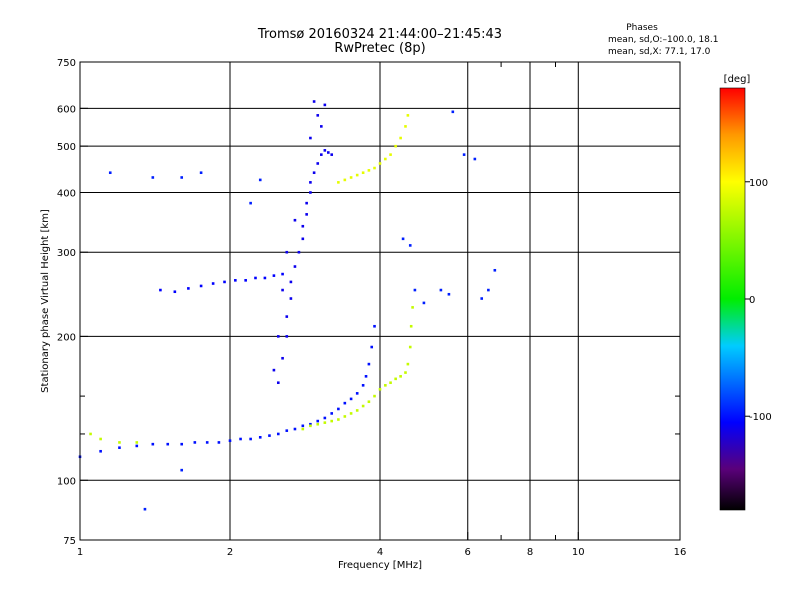 This screenshot has height=600, width=800. Describe the element at coordinates (45, 301) in the screenshot. I see `y-axis-label: Stationary phase Virtual Height [km]` at that location.